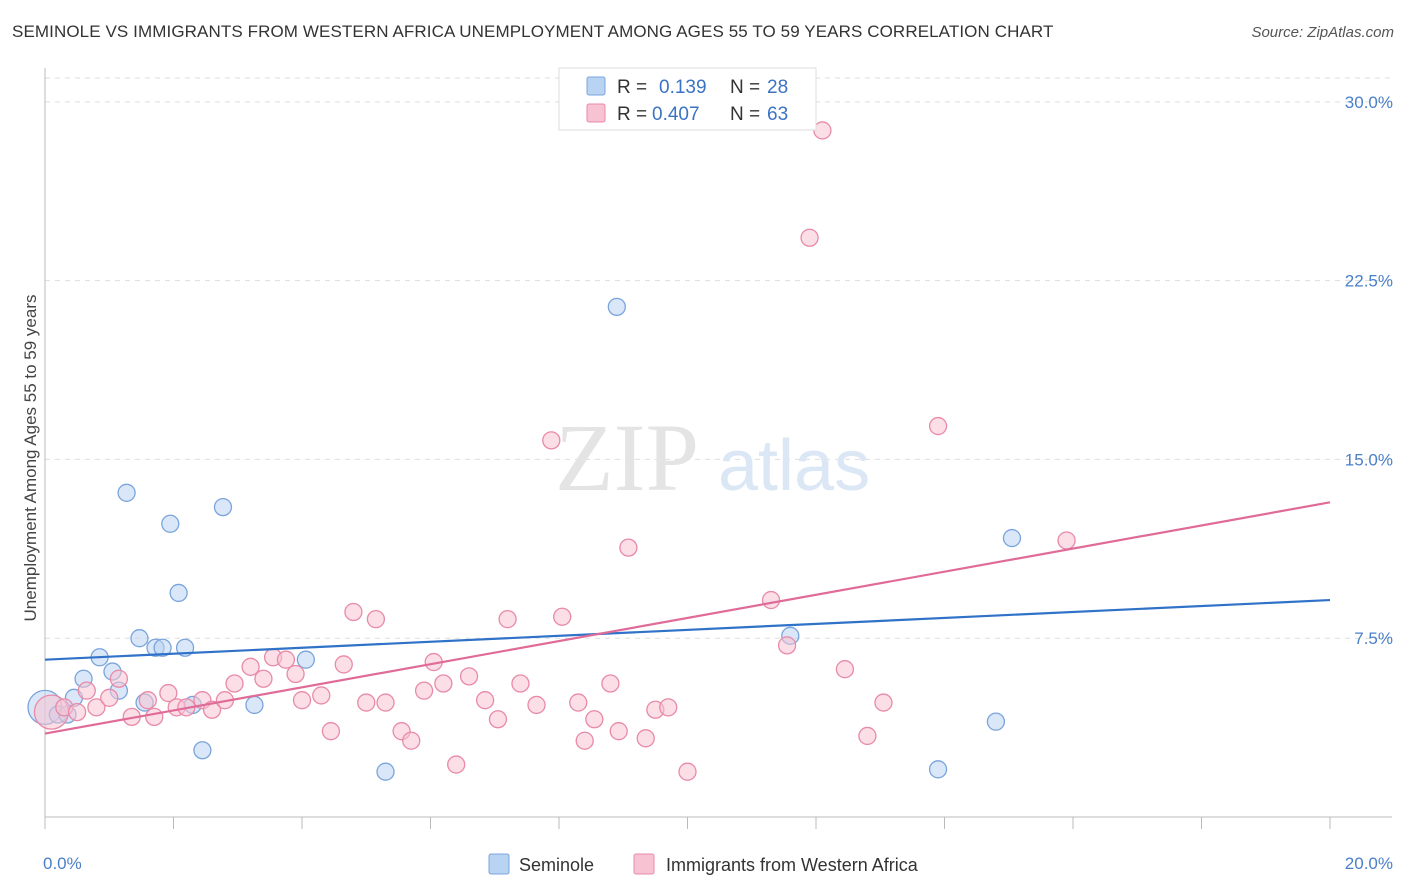  Describe the element at coordinates (792, 865) in the screenshot. I see `bottom-legend-immigrants-label: Immigrants from Western Africa` at that location.